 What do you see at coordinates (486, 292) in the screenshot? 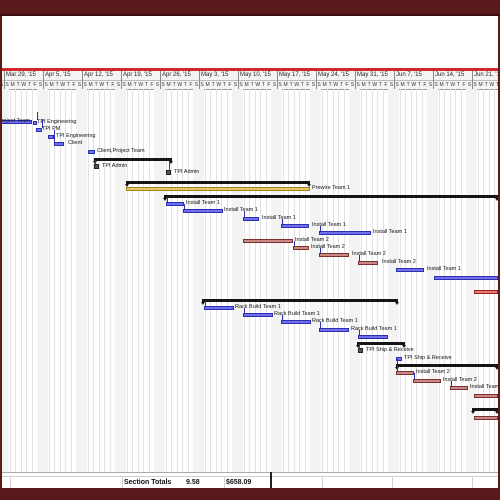
I see `critical-task-bar` at bounding box center [486, 292].